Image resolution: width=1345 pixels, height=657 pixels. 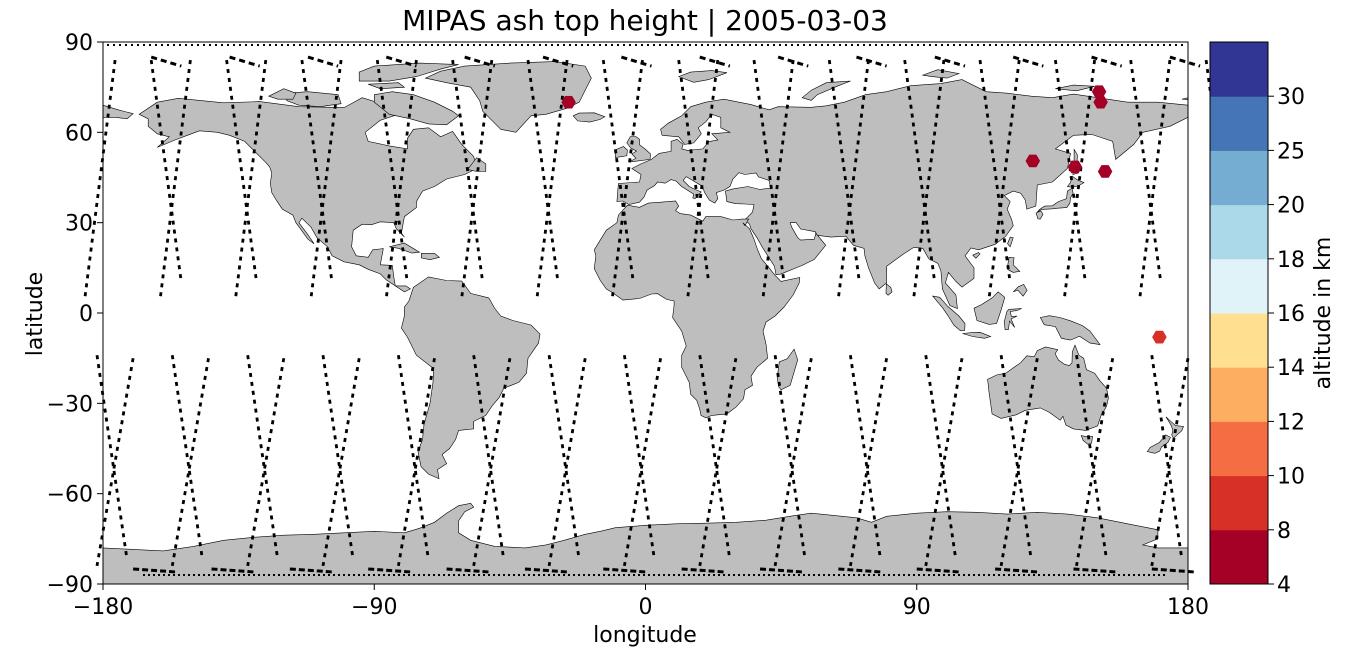 What do you see at coordinates (1284, 585) in the screenshot?
I see `colorbar-tick-label: 4` at bounding box center [1284, 585].